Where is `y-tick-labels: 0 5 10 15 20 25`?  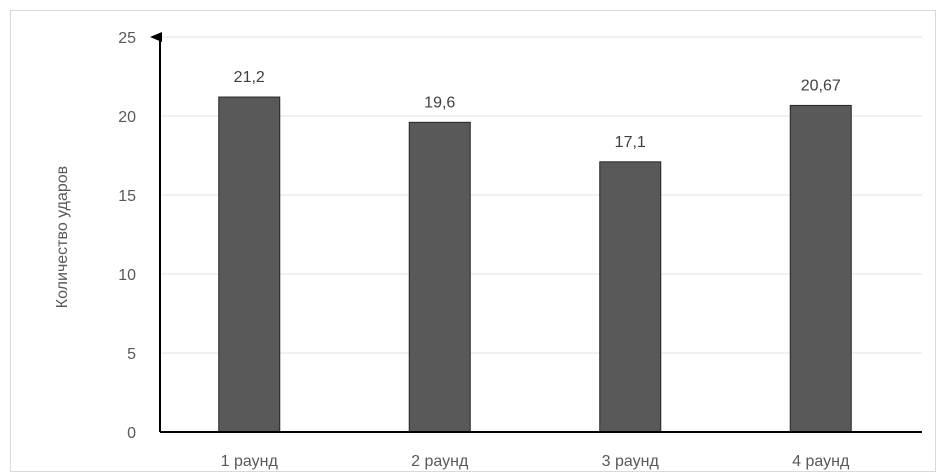 y-tick-labels: 0 5 10 15 20 25 is located at coordinates (127, 236).